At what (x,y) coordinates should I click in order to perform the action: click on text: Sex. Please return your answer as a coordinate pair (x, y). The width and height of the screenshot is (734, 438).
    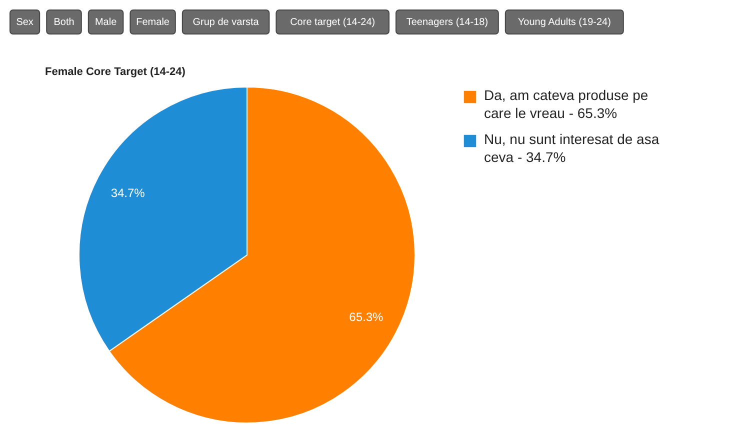
    Looking at the image, I should click on (25, 22).